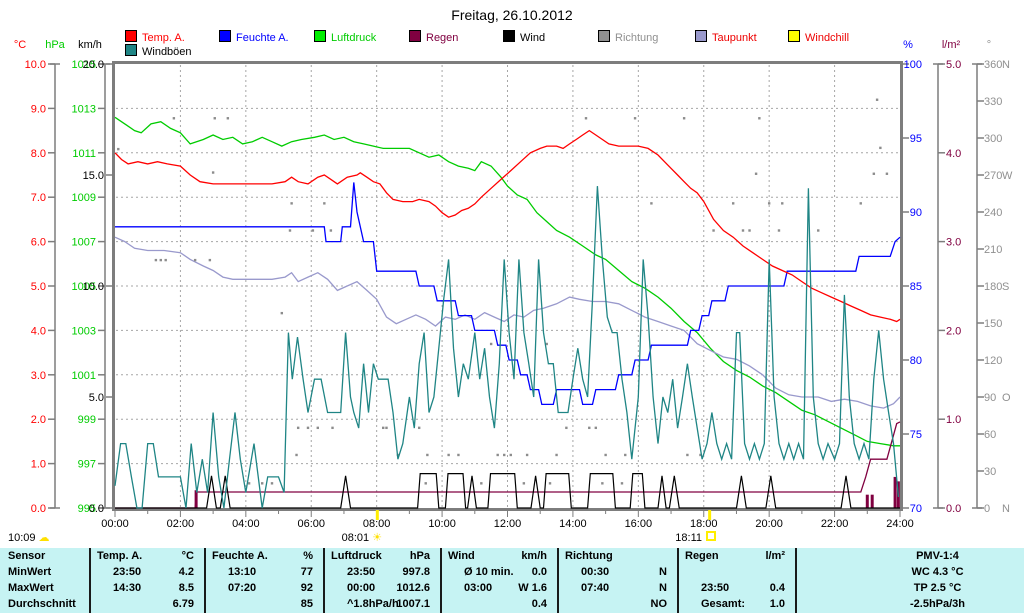 This screenshot has height=615, width=1024. Describe the element at coordinates (937, 588) in the screenshot. I see `table-value: TP 2.5 °C` at that location.